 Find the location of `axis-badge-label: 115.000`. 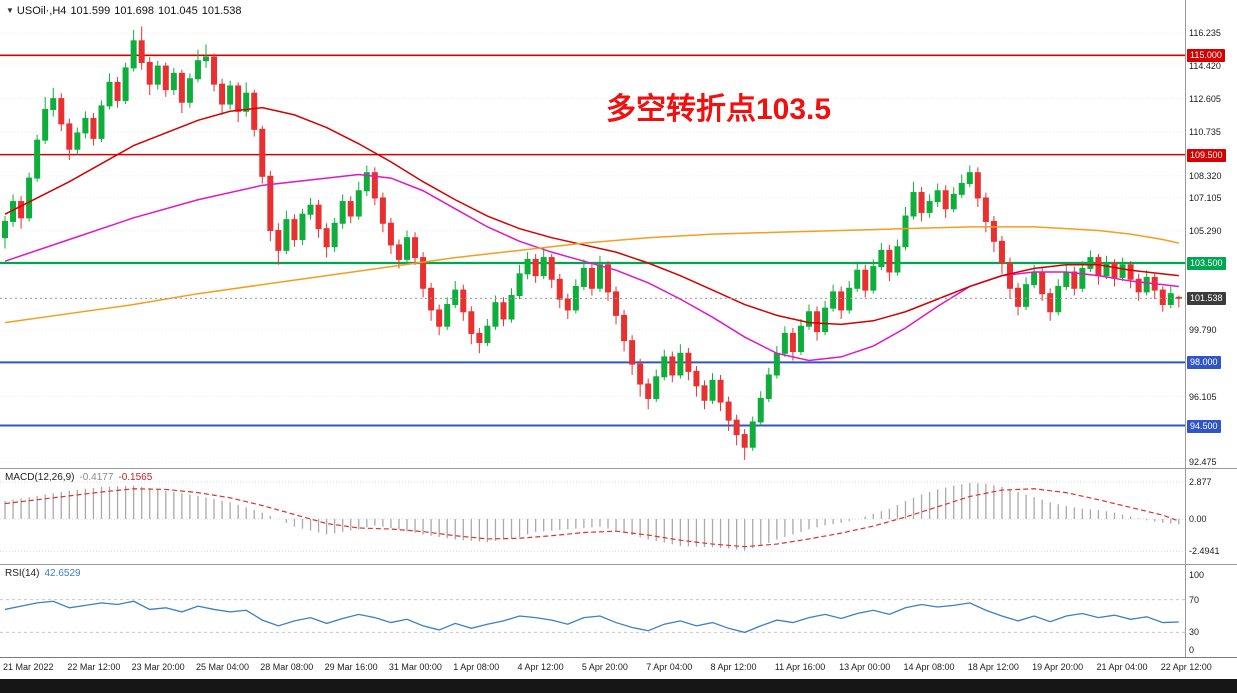

axis-badge-label: 115.000 is located at coordinates (1206, 56).